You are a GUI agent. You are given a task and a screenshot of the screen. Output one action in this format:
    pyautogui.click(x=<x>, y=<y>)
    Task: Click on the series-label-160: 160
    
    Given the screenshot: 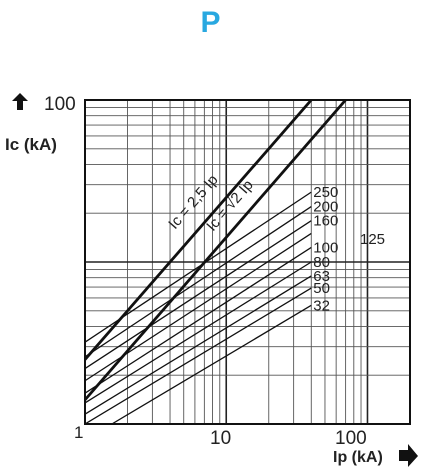 What is the action you would take?
    pyautogui.click(x=325, y=221)
    